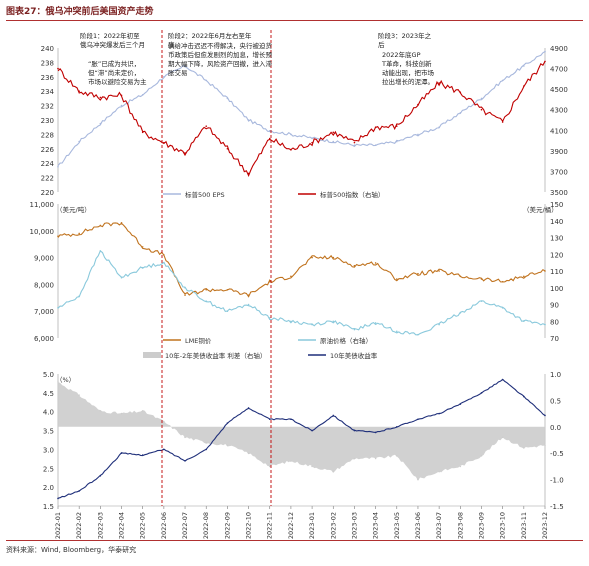 The width and height of the screenshot is (589, 566). Describe the element at coordinates (418, 525) in the screenshot. I see `x-tick-label: 2023-06` at that location.